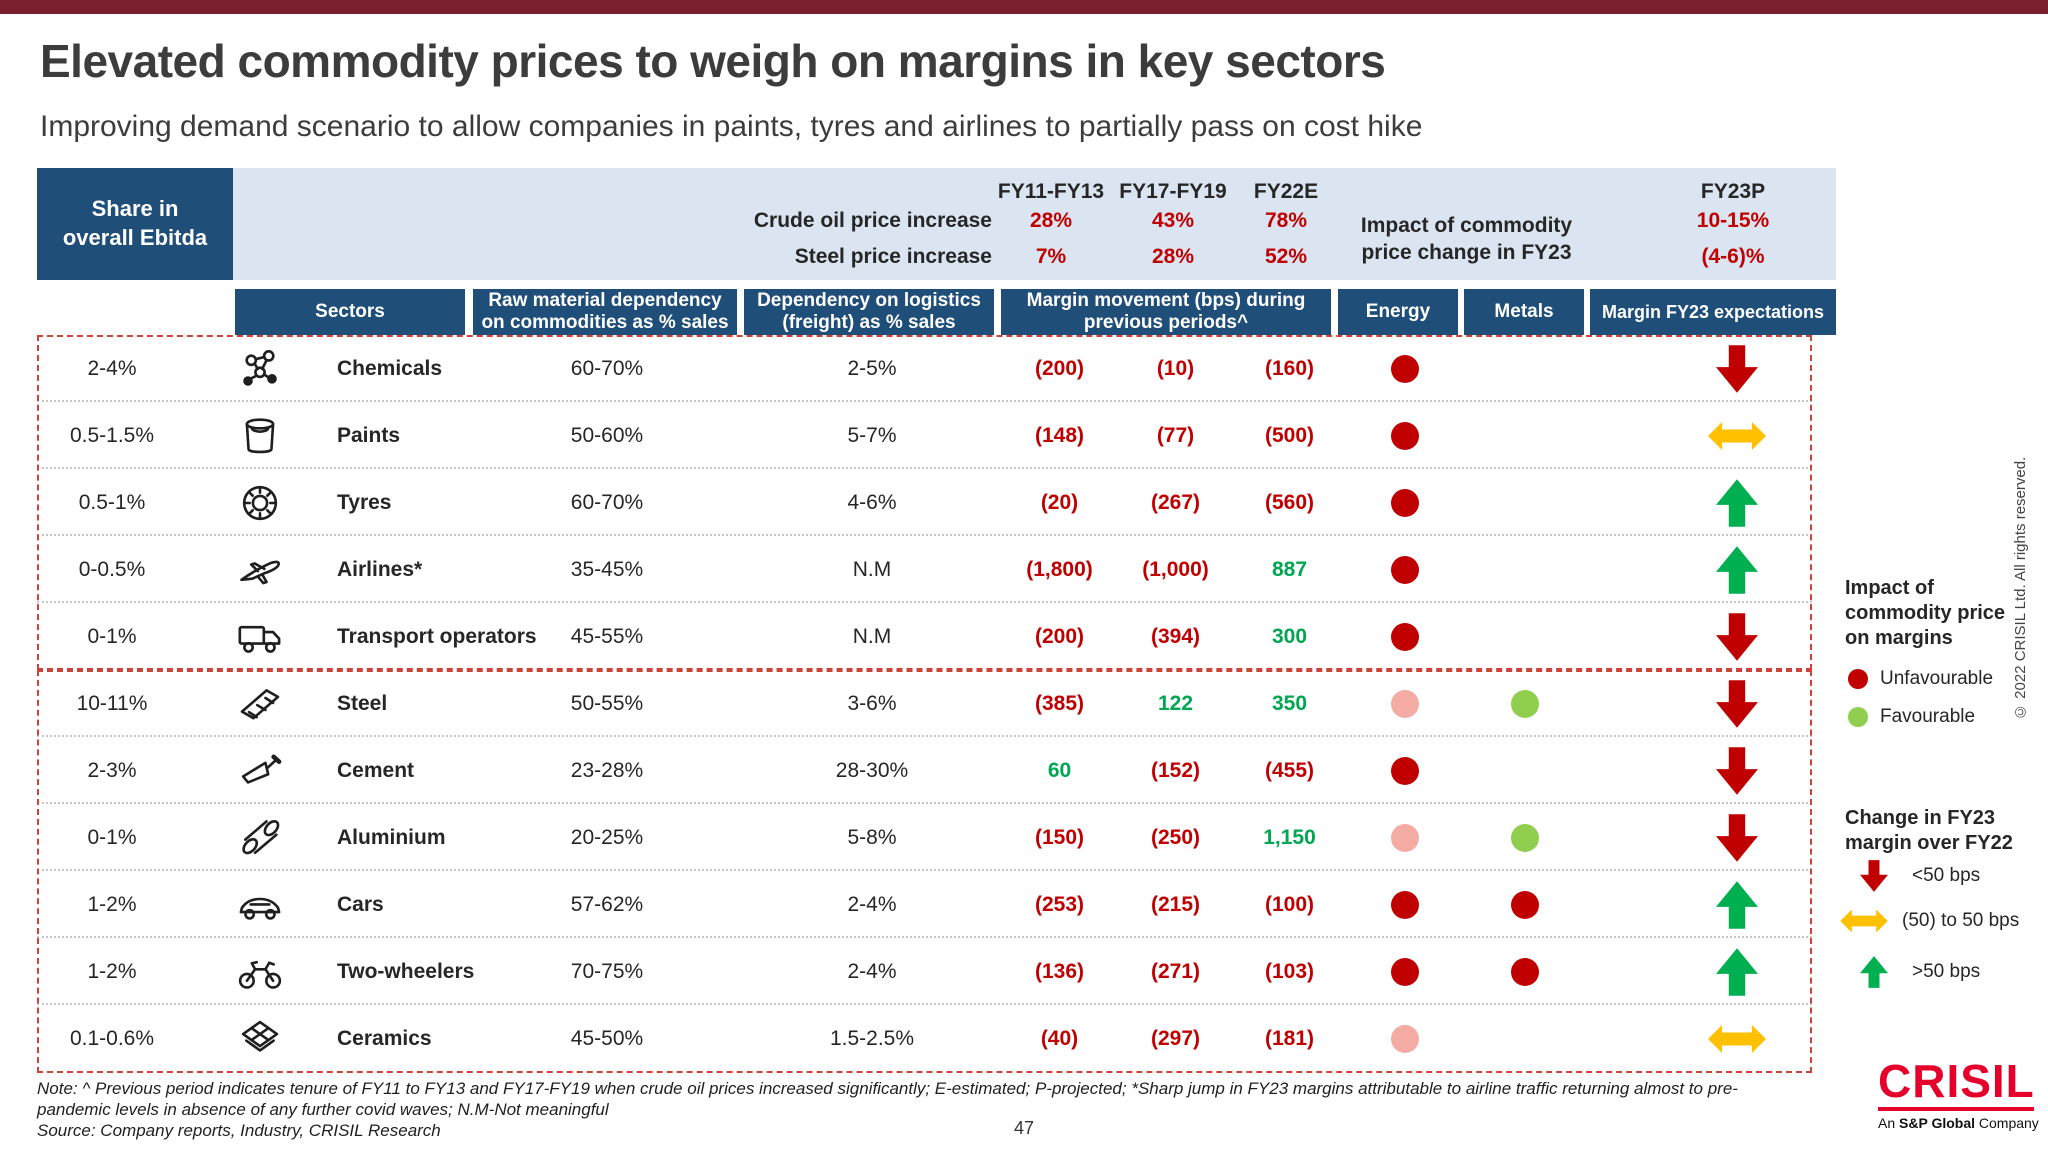  Describe the element at coordinates (406, 971) in the screenshot. I see `sector-name: Two-wheelers` at that location.